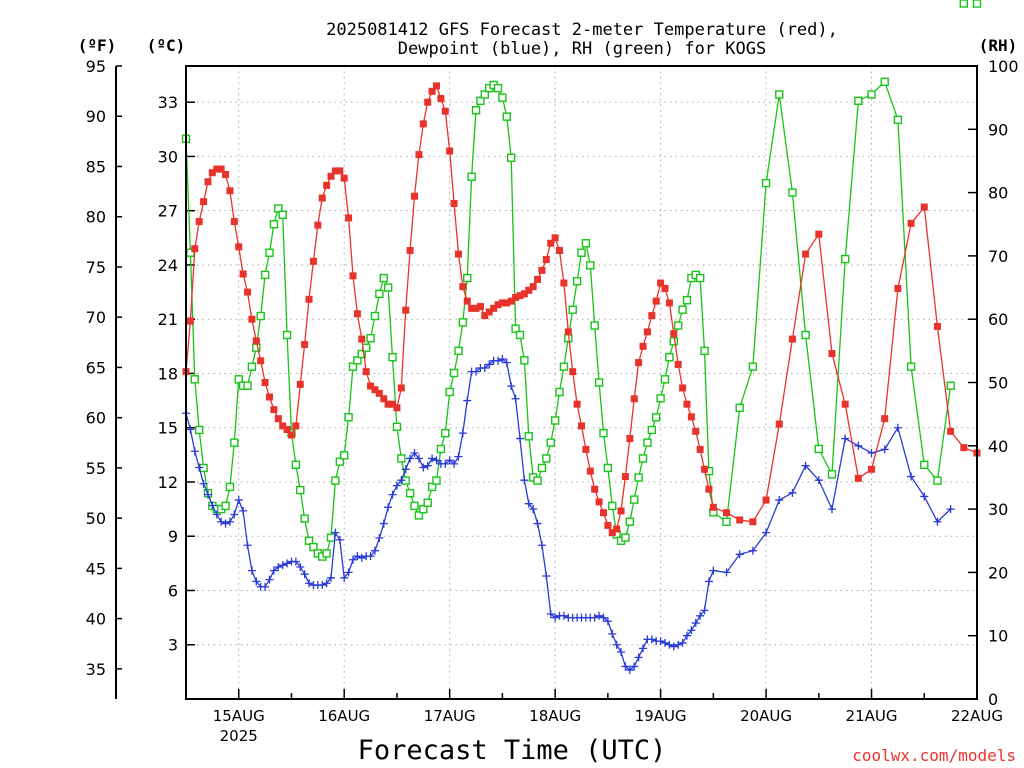 The height and width of the screenshot is (768, 1024). What do you see at coordinates (96, 418) in the screenshot?
I see `fahrenheit-tick-label: 60` at bounding box center [96, 418].